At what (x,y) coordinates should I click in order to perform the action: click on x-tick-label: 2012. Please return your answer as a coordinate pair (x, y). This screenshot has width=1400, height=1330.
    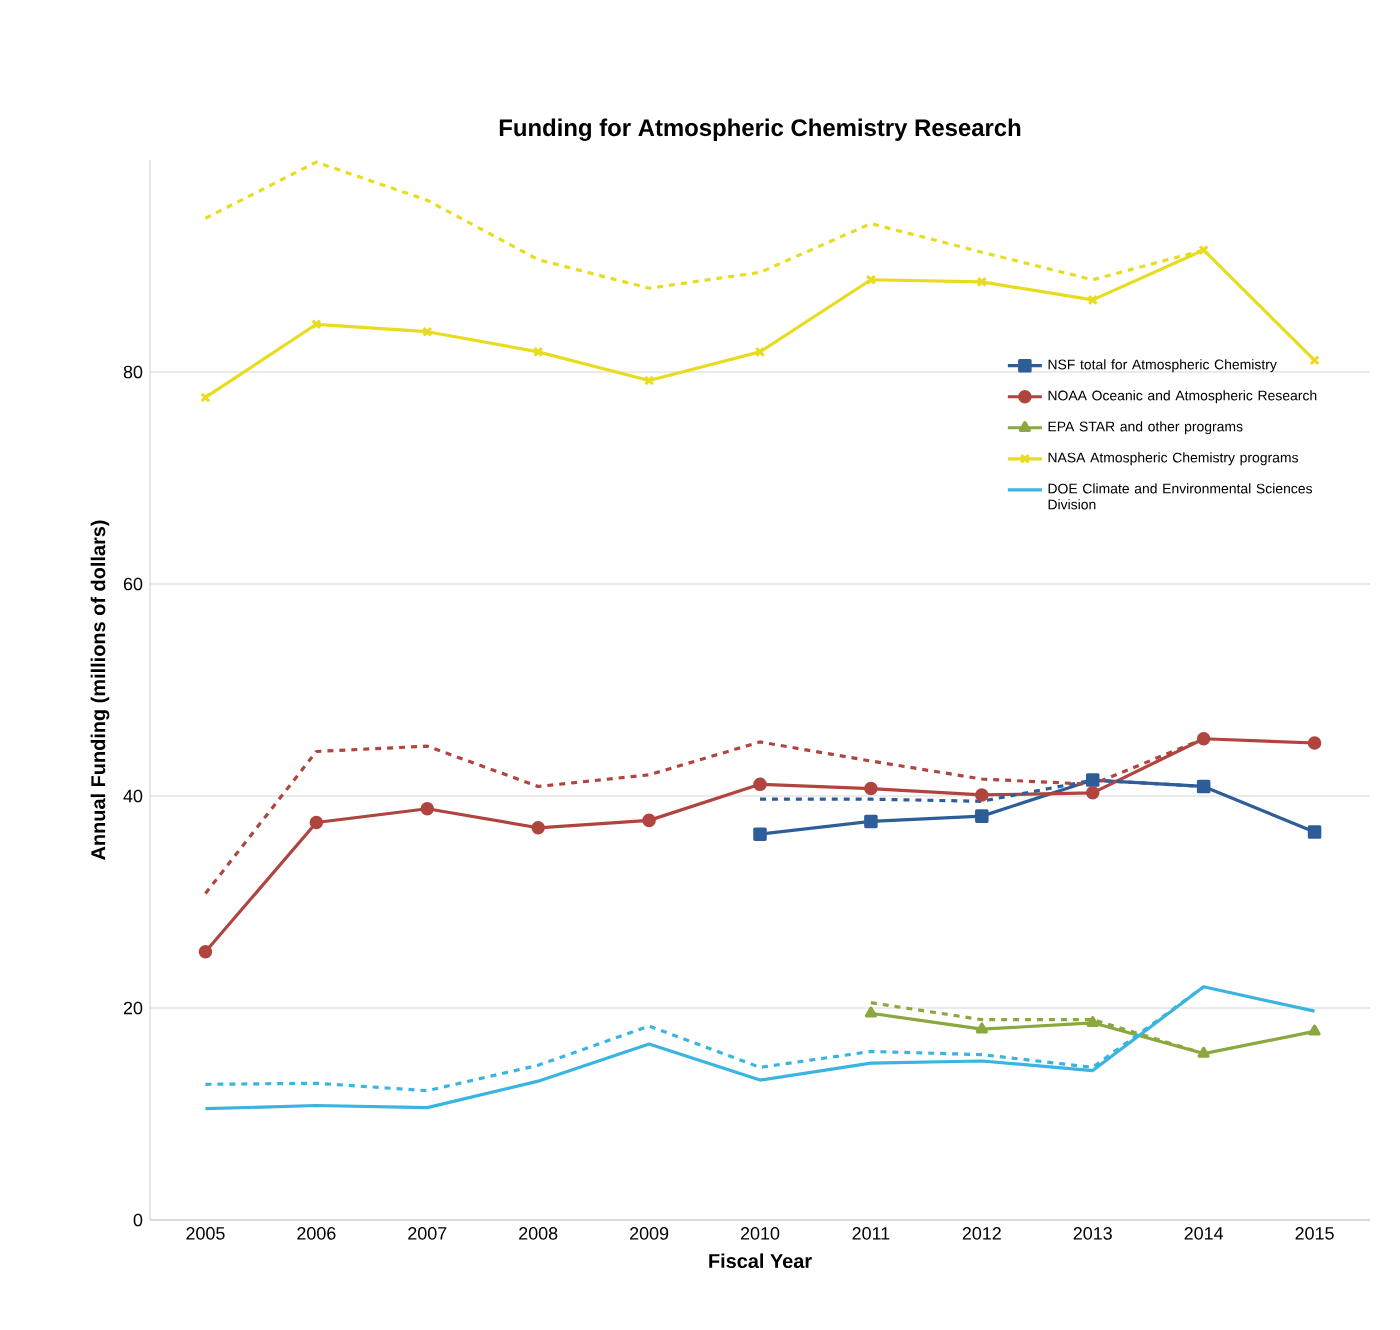
    Looking at the image, I should click on (981, 1233).